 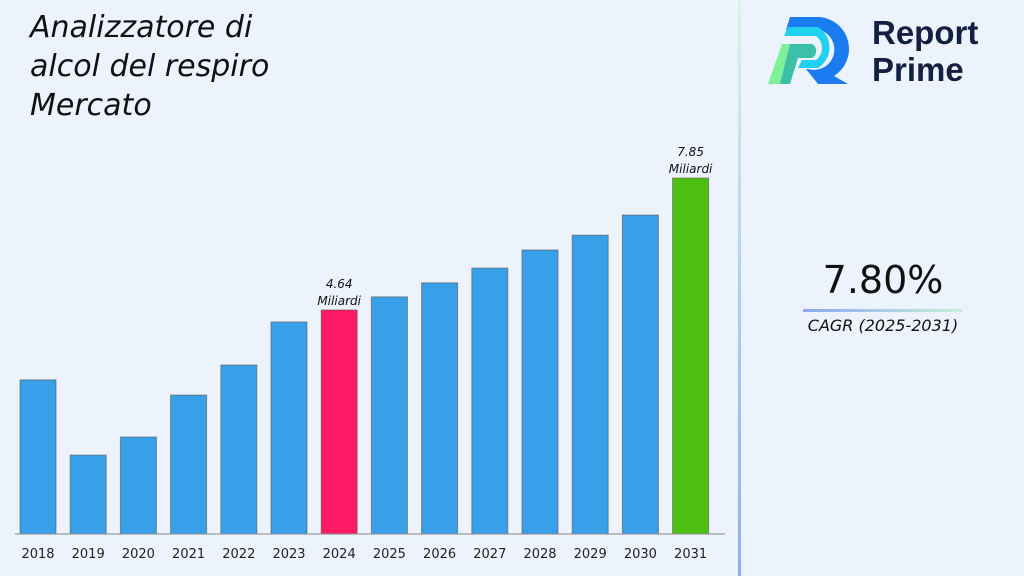 What do you see at coordinates (690, 554) in the screenshot?
I see `x-tick-label: 2031` at bounding box center [690, 554].